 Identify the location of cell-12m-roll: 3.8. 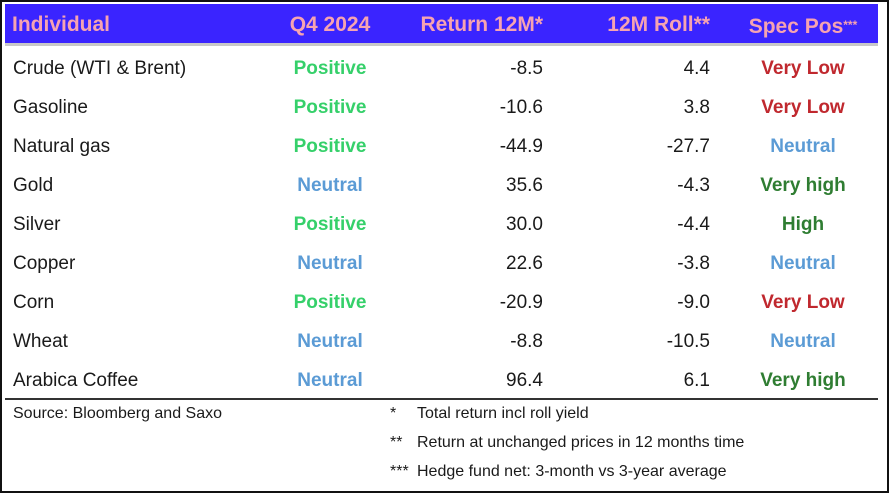
(696, 107).